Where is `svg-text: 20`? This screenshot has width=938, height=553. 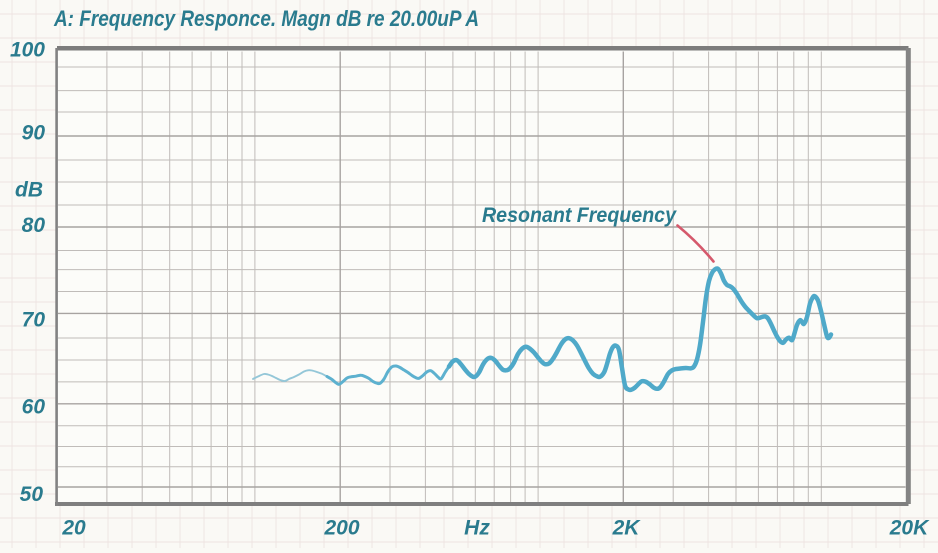 svg-text: 20 is located at coordinates (73, 528).